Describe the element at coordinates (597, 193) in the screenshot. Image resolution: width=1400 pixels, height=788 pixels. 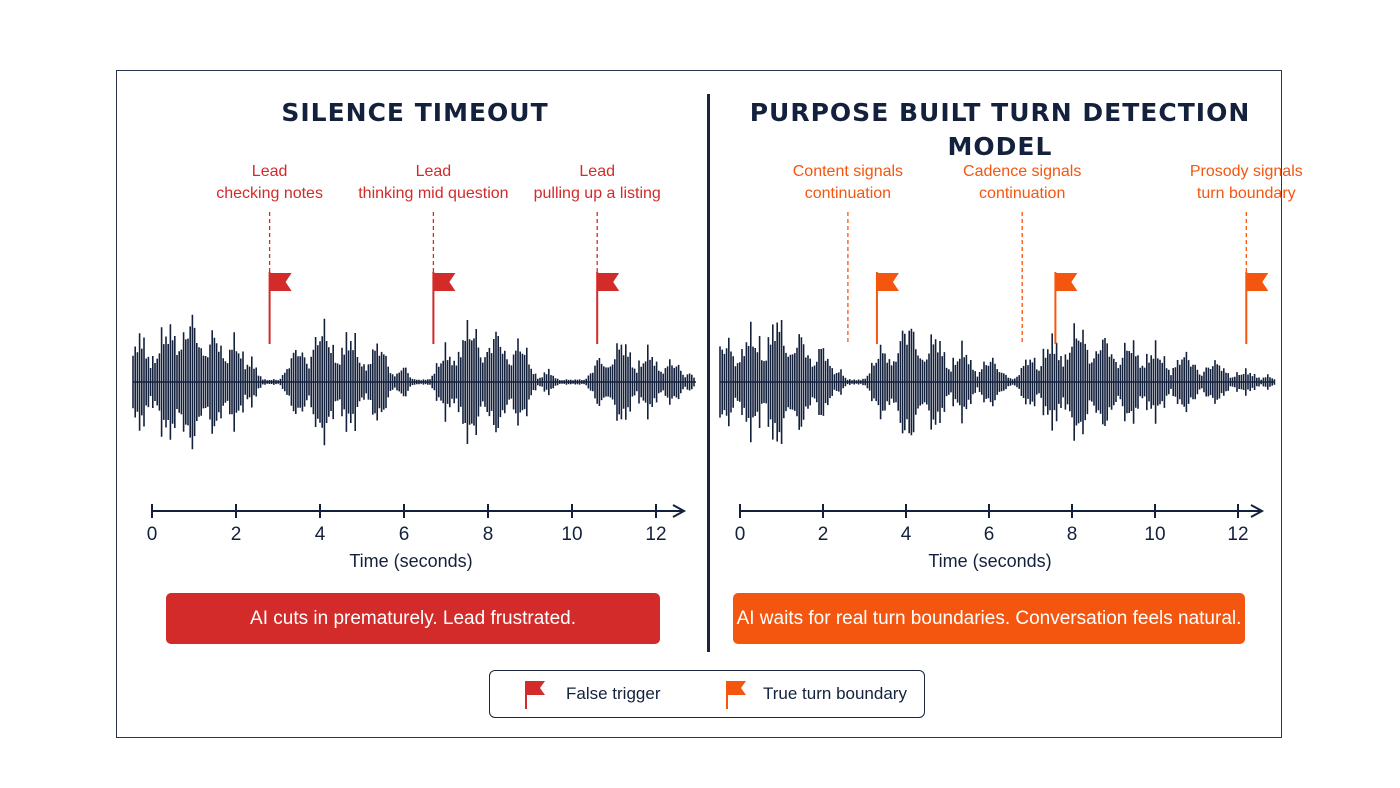
I see `annotation-line-2: pulling up a listing` at that location.